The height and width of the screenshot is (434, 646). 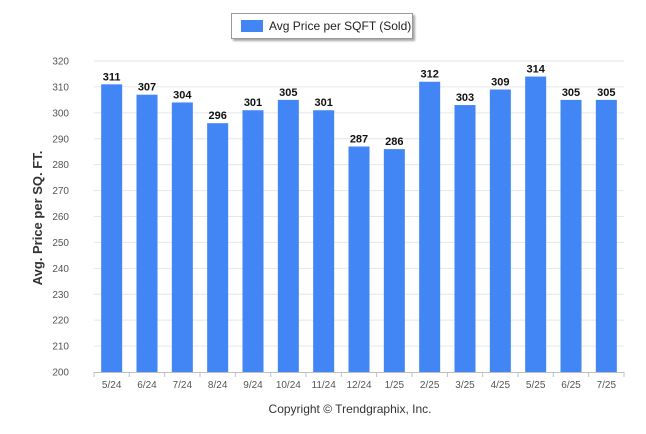 What do you see at coordinates (60, 295) in the screenshot?
I see `y-tick-label: 230` at bounding box center [60, 295].